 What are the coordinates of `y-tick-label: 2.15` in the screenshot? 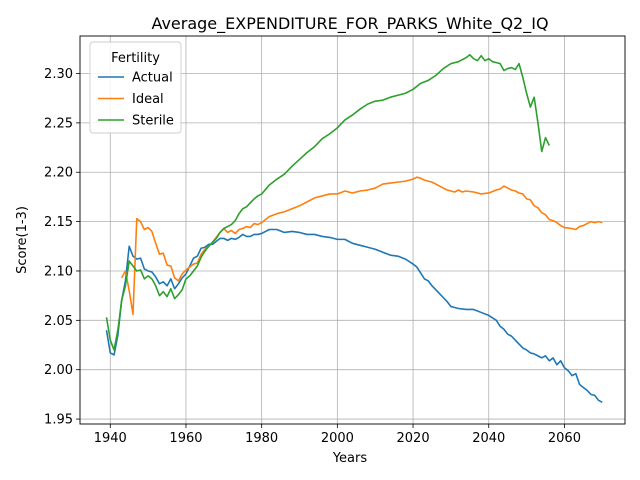 It's located at (58, 222).